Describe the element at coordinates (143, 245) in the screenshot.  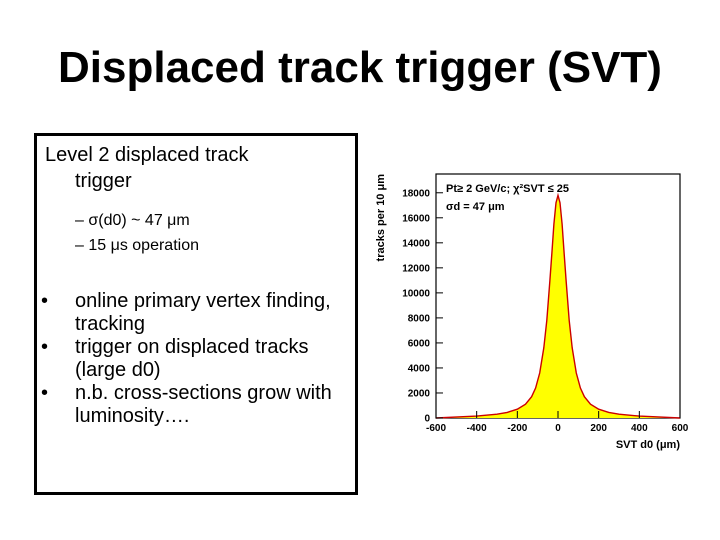
I see `sub-item-text: 15 μs operation` at that location.